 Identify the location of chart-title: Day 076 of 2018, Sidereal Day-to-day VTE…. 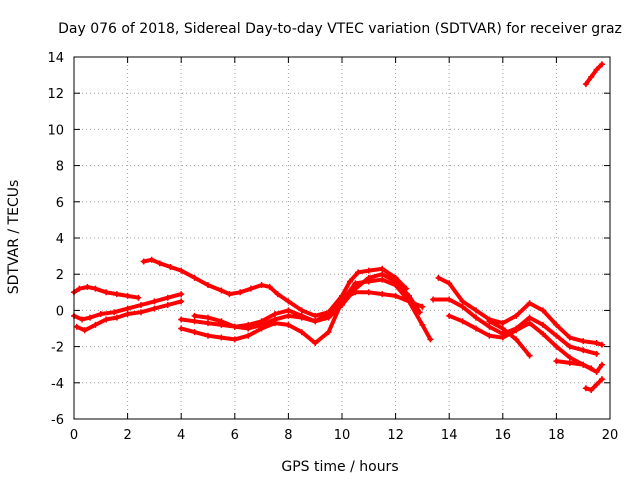
(340, 29).